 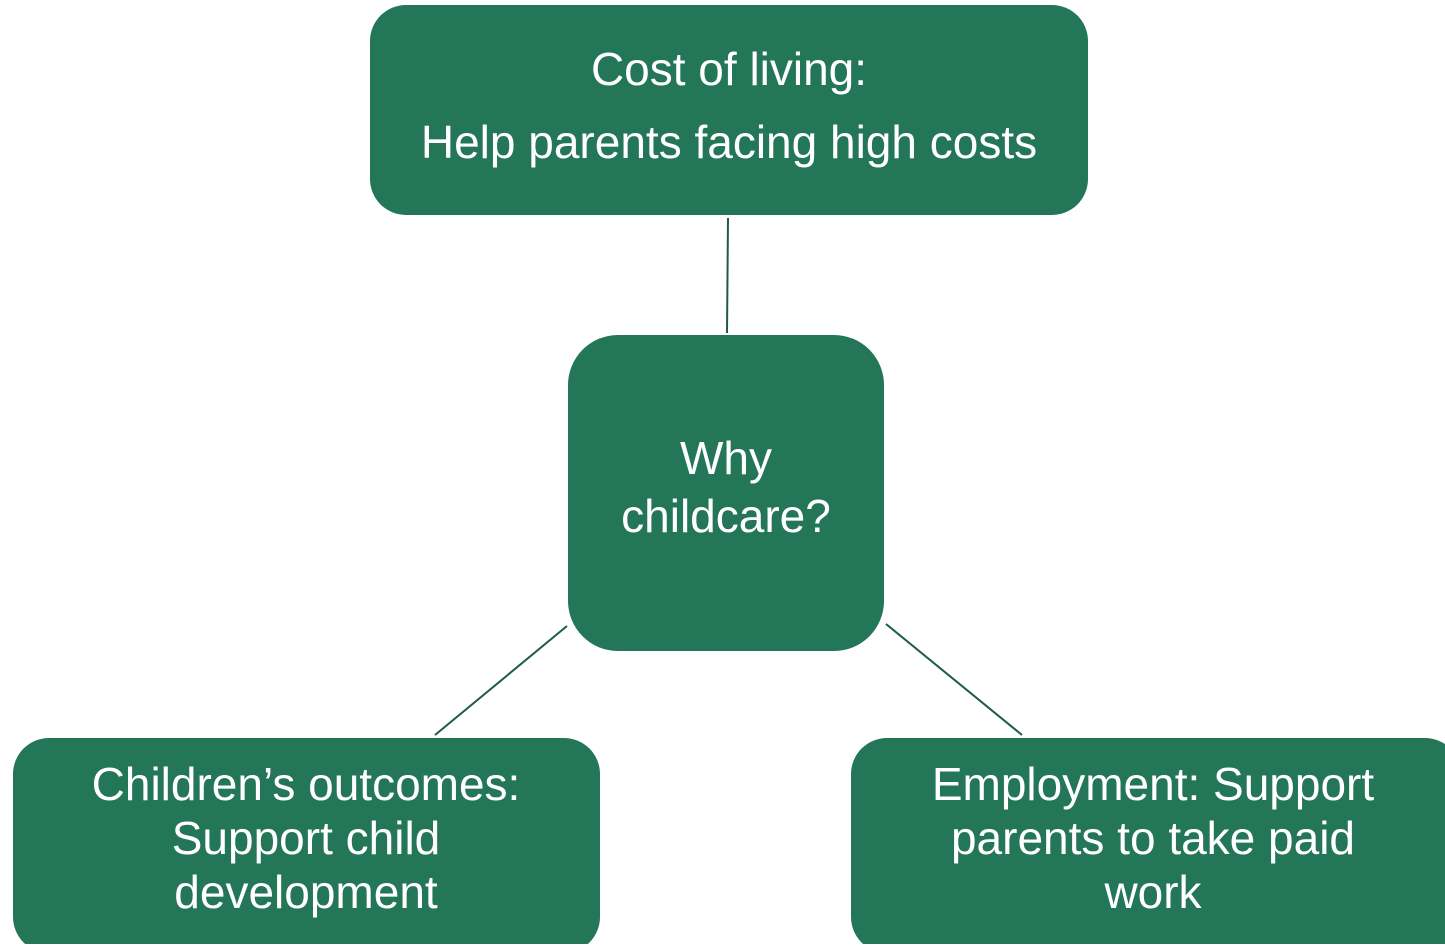 What do you see at coordinates (306, 838) in the screenshot?
I see `node-label: Support child` at bounding box center [306, 838].